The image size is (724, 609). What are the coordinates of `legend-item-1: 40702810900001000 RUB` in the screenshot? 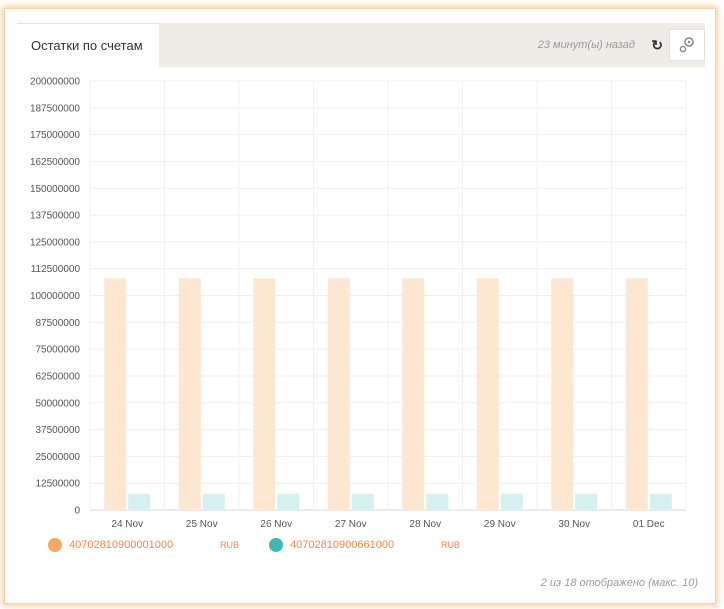 It's located at (143, 545).